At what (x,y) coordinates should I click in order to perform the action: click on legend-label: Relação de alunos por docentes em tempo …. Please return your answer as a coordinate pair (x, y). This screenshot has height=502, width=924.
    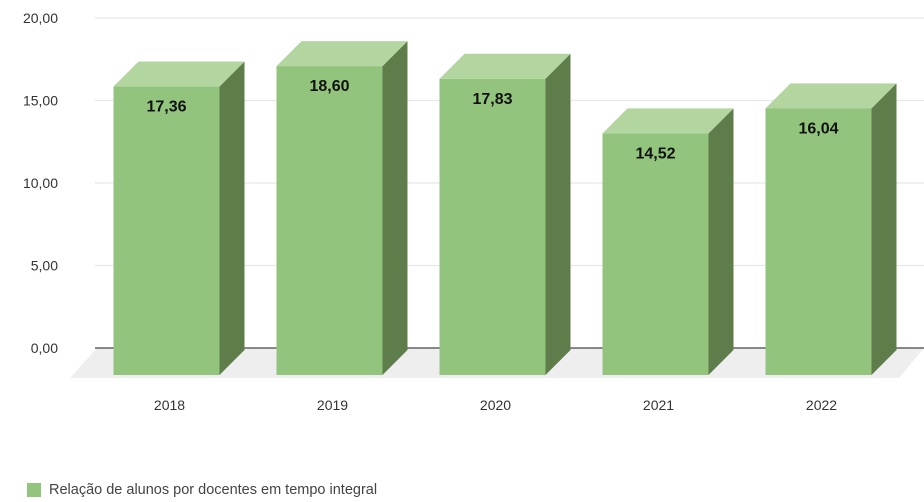
    Looking at the image, I should click on (213, 490).